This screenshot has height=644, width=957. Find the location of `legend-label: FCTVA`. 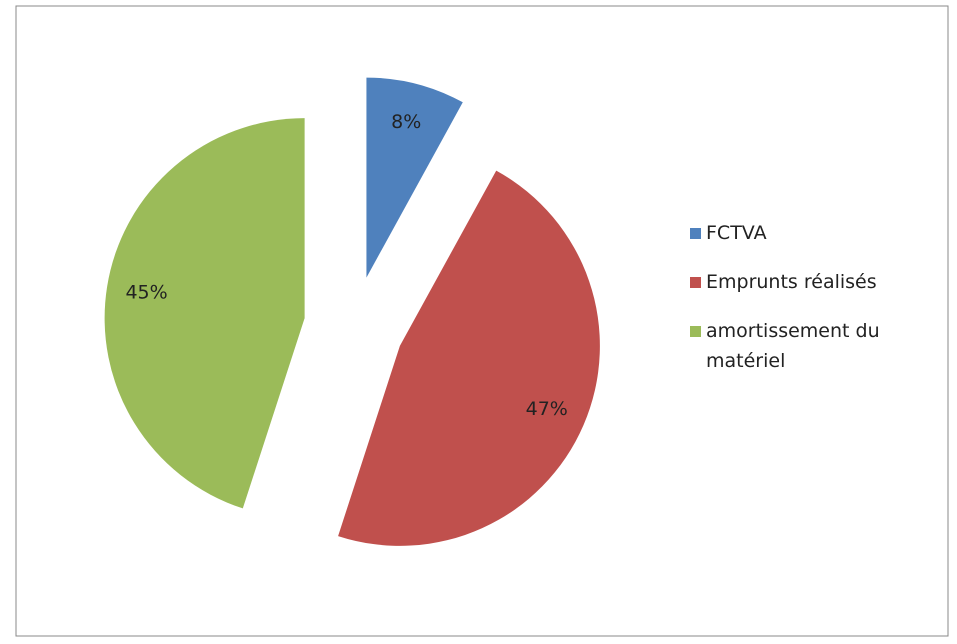

legend-label: FCTVA is located at coordinates (736, 233).